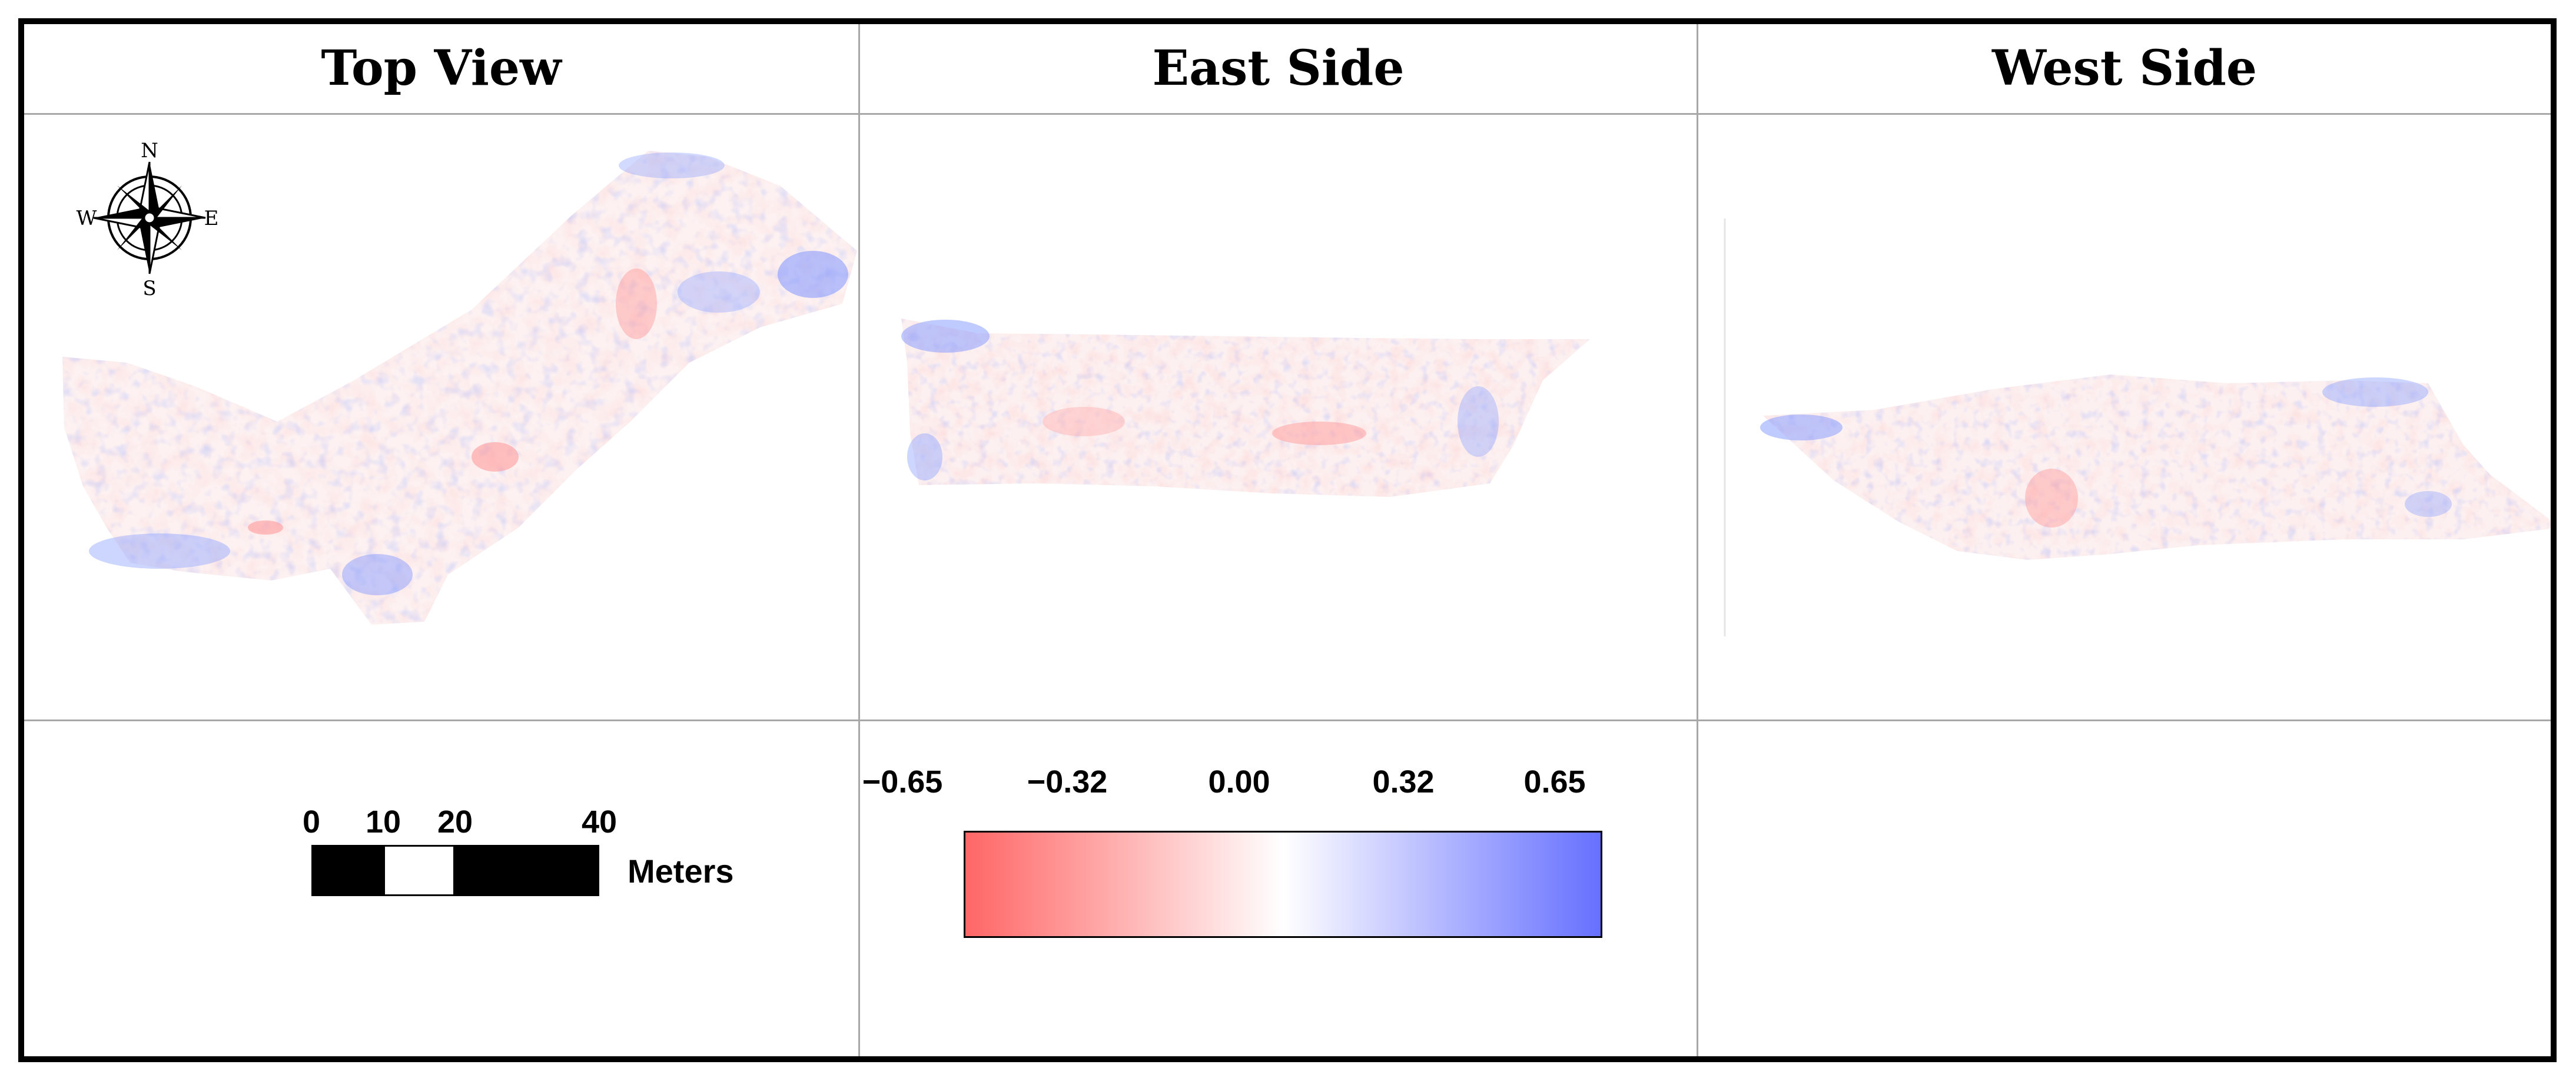 The width and height of the screenshot is (2576, 1081). I want to click on scale-tick-40: 40, so click(599, 822).